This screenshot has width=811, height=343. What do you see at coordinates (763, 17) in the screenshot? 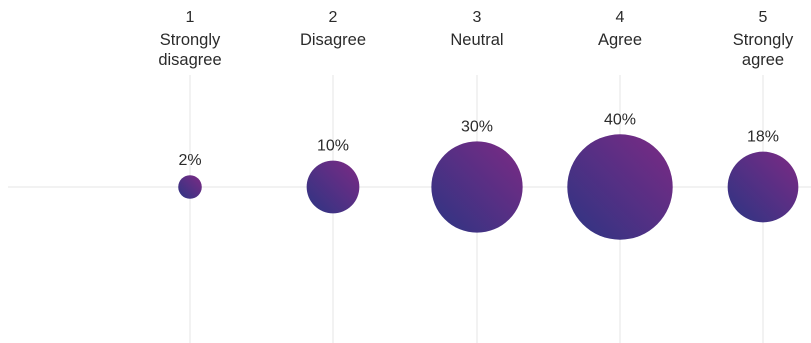
I see `category-number: 5` at bounding box center [763, 17].